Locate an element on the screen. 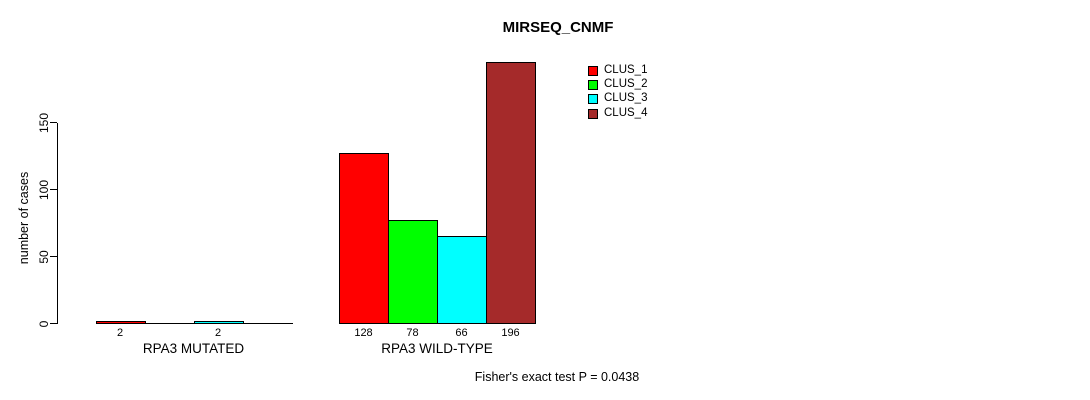 Image resolution: width=1090 pixels, height=400 pixels. bar-clus_1-group1 is located at coordinates (120, 322).